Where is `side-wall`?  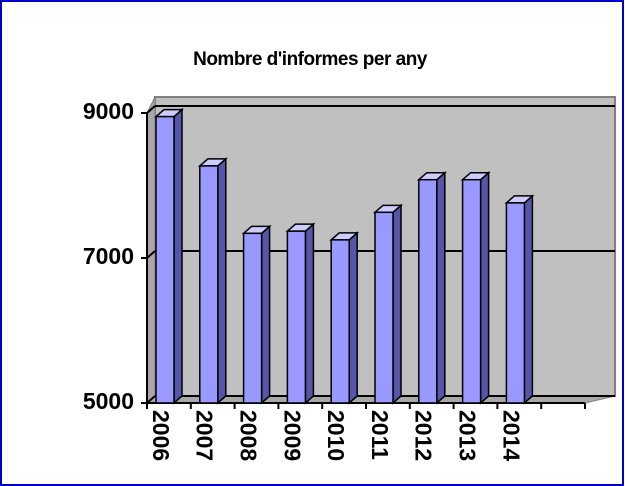
side-wall is located at coordinates (151, 250).